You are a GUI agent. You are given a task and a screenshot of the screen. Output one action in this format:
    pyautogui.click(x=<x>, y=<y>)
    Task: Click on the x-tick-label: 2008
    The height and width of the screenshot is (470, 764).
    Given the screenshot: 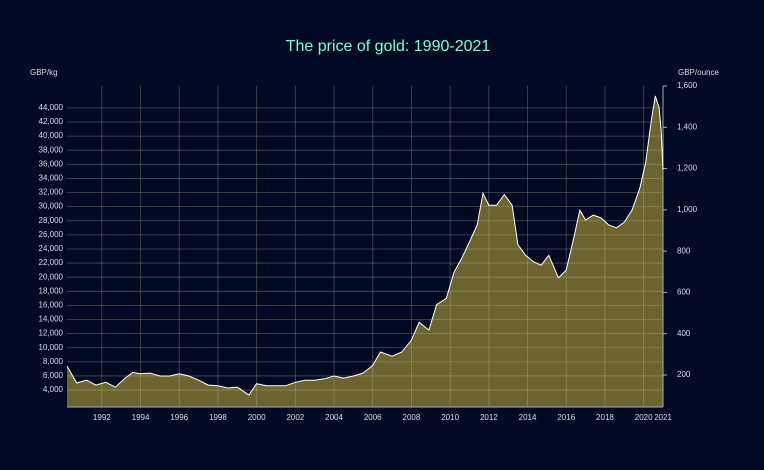 What is the action you would take?
    pyautogui.click(x=412, y=417)
    